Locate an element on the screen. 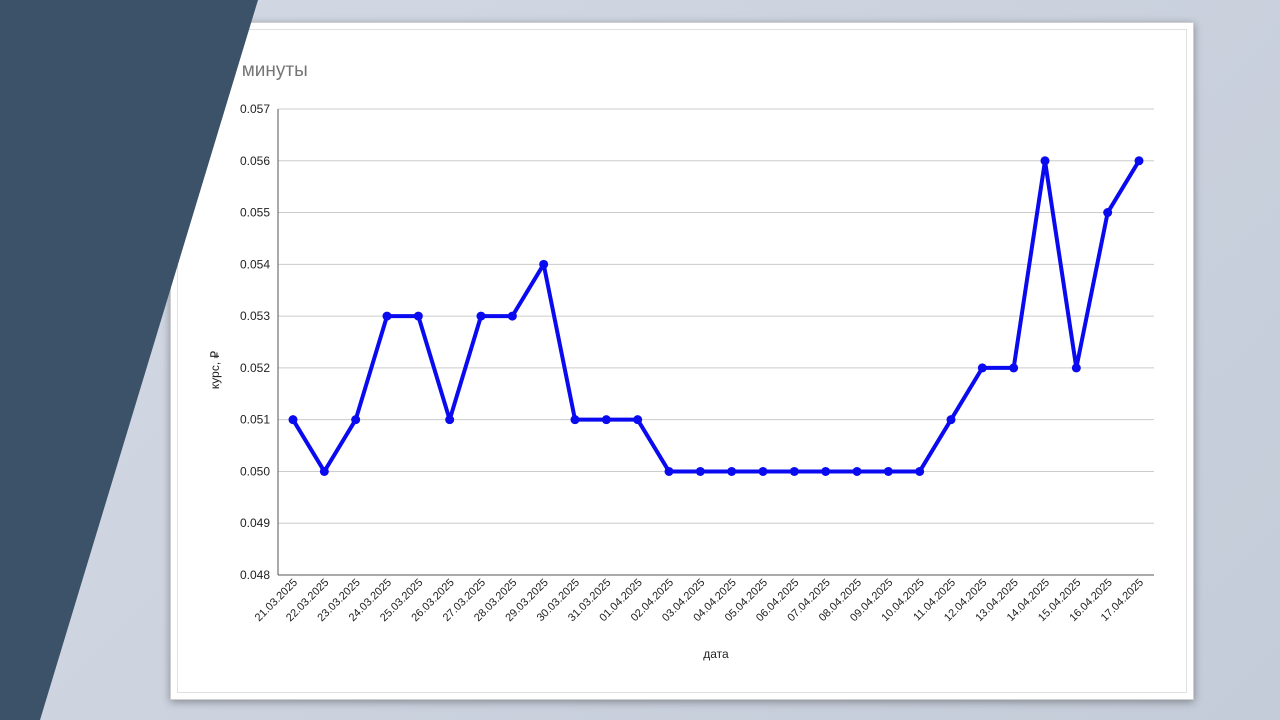 The width and height of the screenshot is (1280, 720). y-tick-label: 0.055 is located at coordinates (255, 213).